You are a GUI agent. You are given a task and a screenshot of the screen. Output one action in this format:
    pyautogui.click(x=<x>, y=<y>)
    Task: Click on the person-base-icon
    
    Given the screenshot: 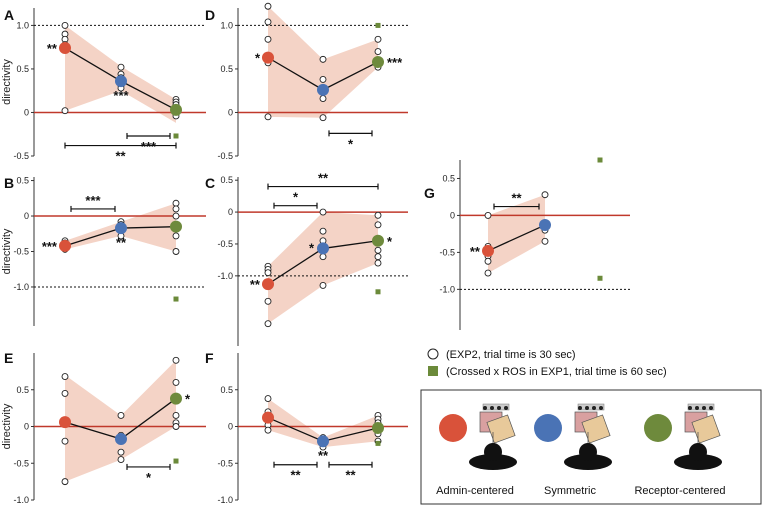 What is the action you would take?
    pyautogui.click(x=493, y=462)
    